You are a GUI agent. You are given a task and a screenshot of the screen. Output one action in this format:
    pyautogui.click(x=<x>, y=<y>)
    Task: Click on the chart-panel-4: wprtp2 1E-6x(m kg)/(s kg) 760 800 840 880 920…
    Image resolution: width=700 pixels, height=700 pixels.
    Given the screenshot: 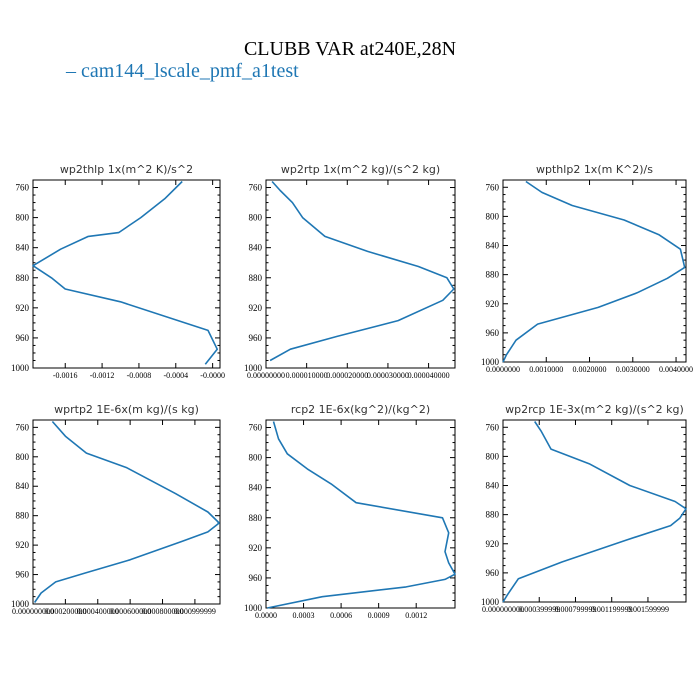 What is the action you would take?
    pyautogui.click(x=116, y=509)
    